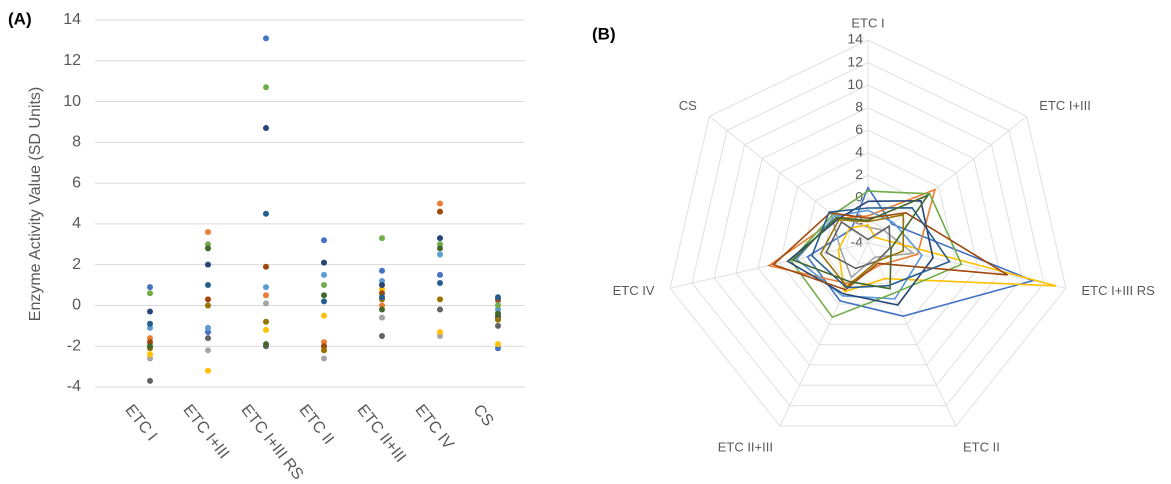 The image size is (1171, 484). Describe the element at coordinates (1119, 290) in the screenshot. I see `category-label: ETC I+III RS` at that location.